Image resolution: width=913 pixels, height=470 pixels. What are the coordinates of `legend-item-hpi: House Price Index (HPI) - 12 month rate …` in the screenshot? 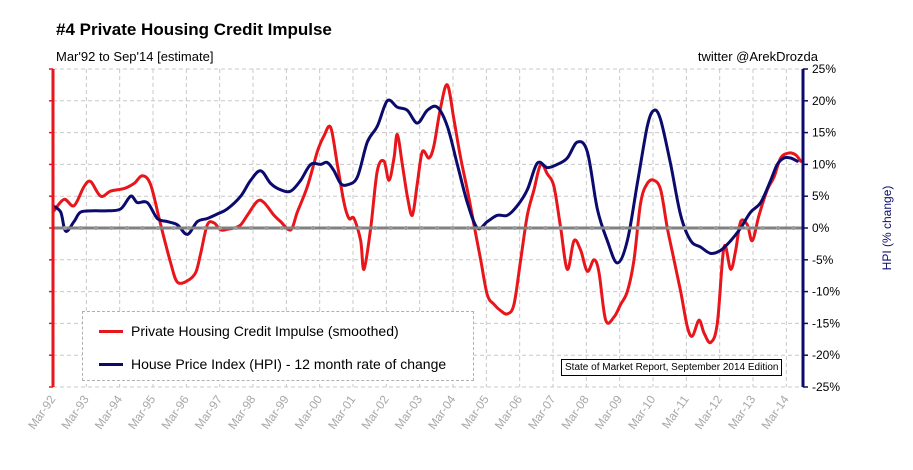 It's located at (272, 364).